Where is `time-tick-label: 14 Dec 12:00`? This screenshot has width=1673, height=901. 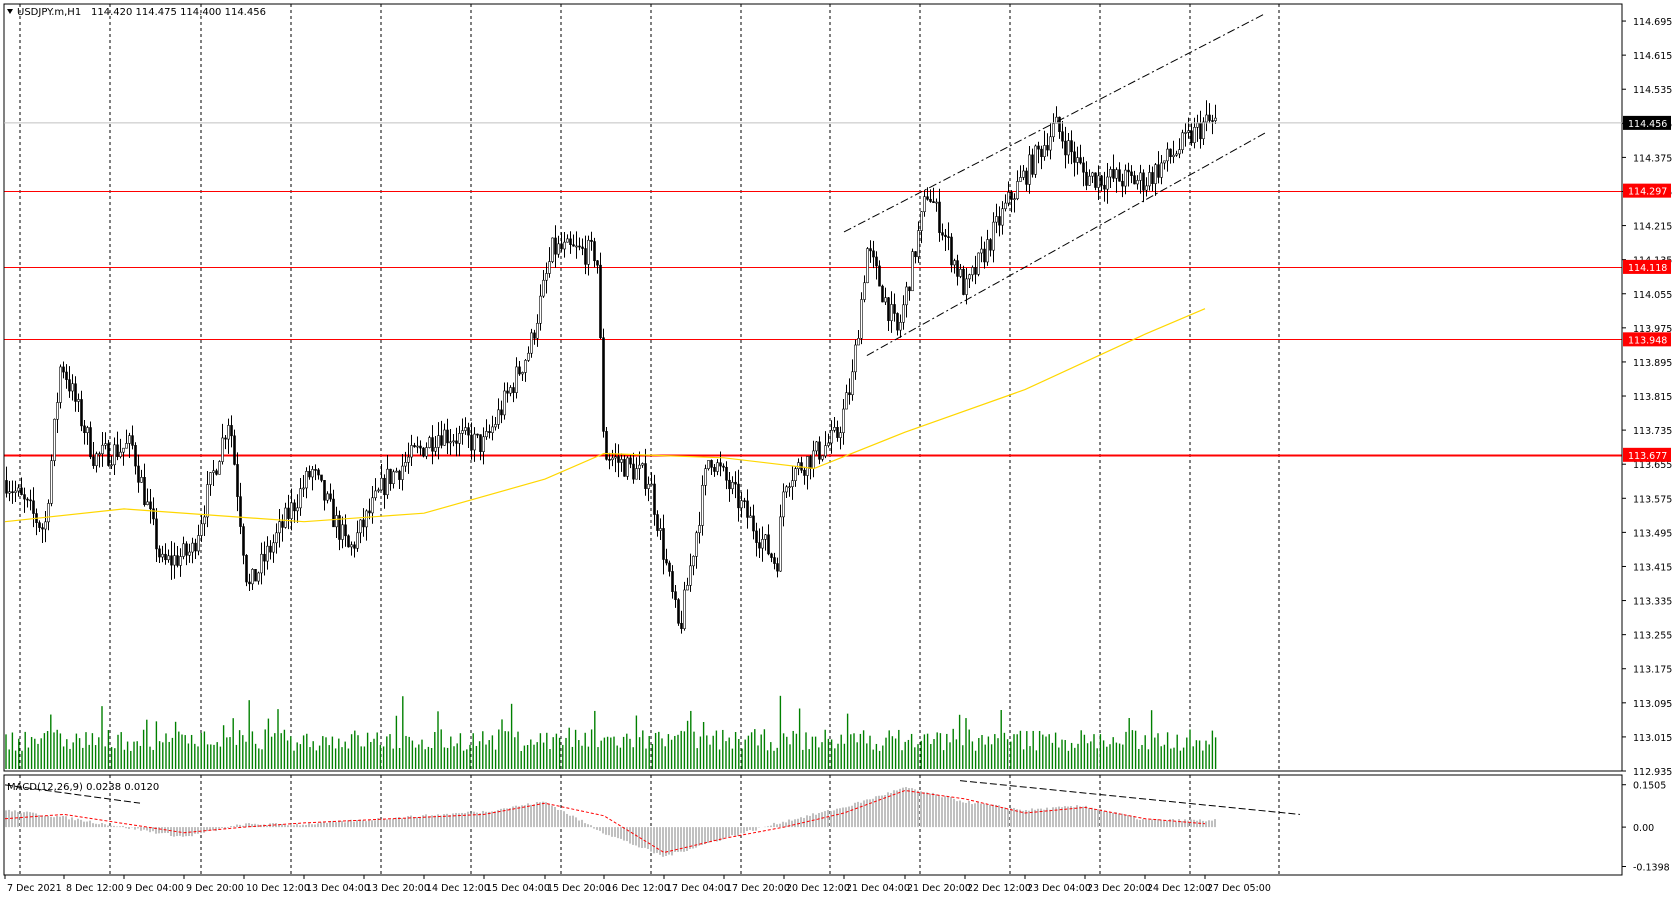 time-tick-label: 14 Dec 12:00 is located at coordinates (458, 888).